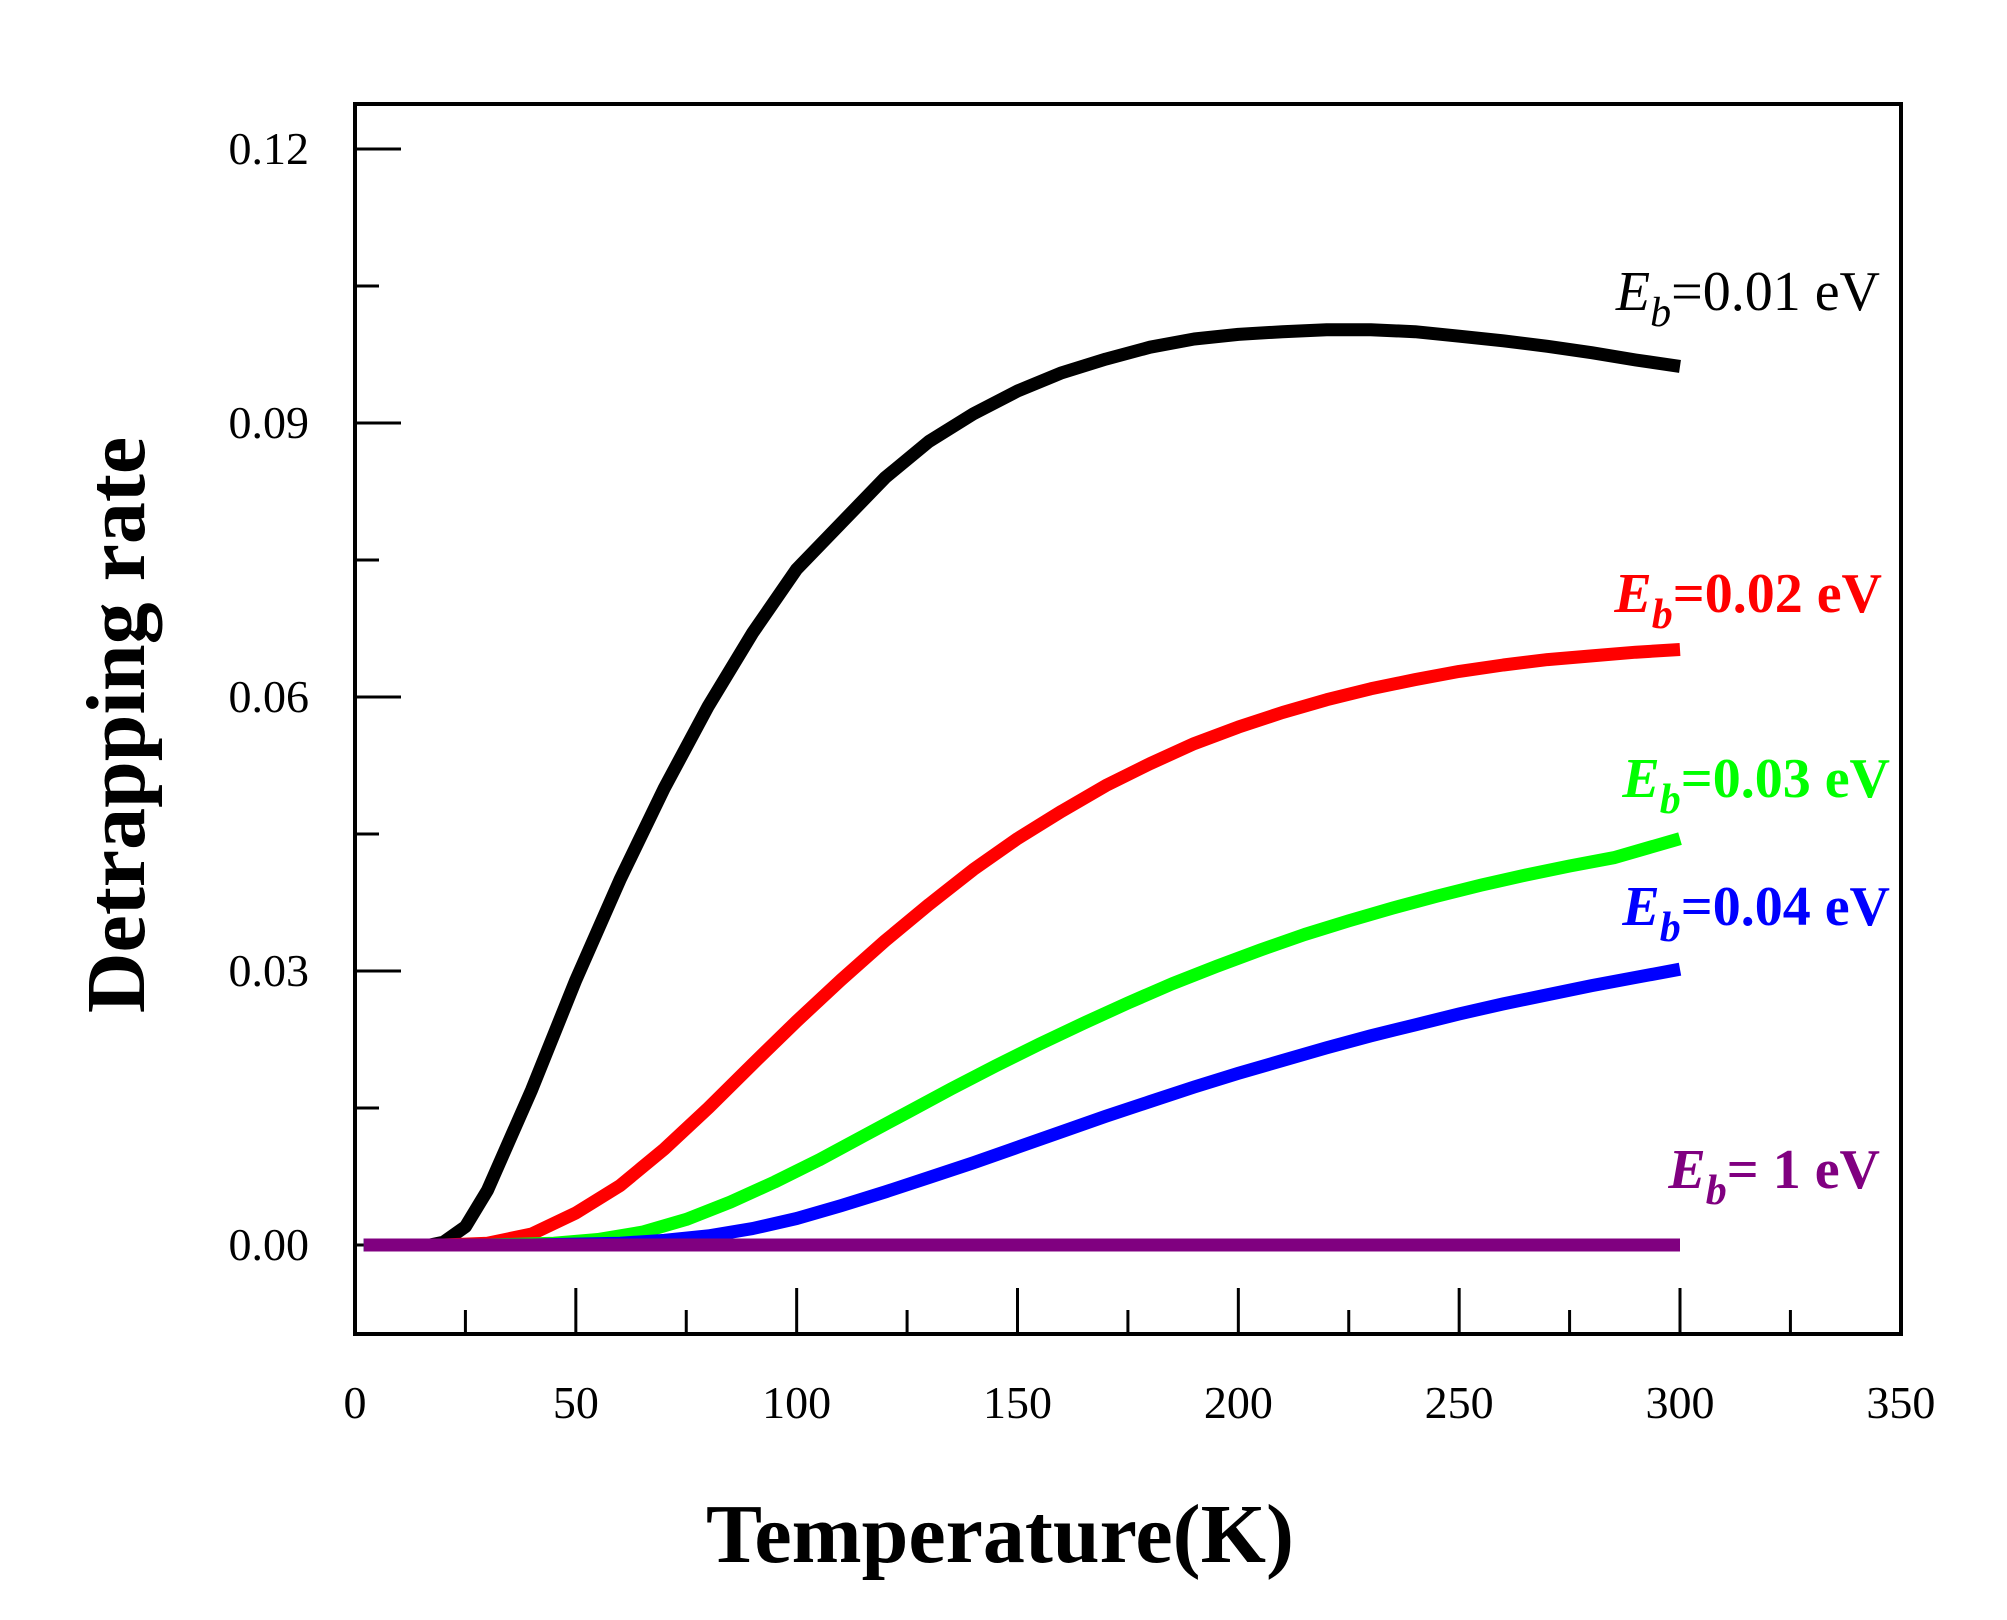  What do you see at coordinates (269, 970) in the screenshot?
I see `y-tick-label: 0.03` at bounding box center [269, 970].